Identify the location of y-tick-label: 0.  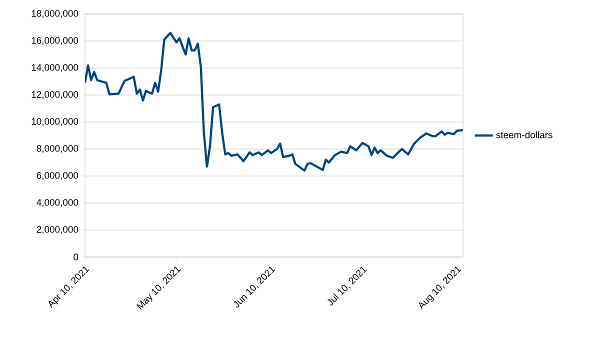
(76, 257).